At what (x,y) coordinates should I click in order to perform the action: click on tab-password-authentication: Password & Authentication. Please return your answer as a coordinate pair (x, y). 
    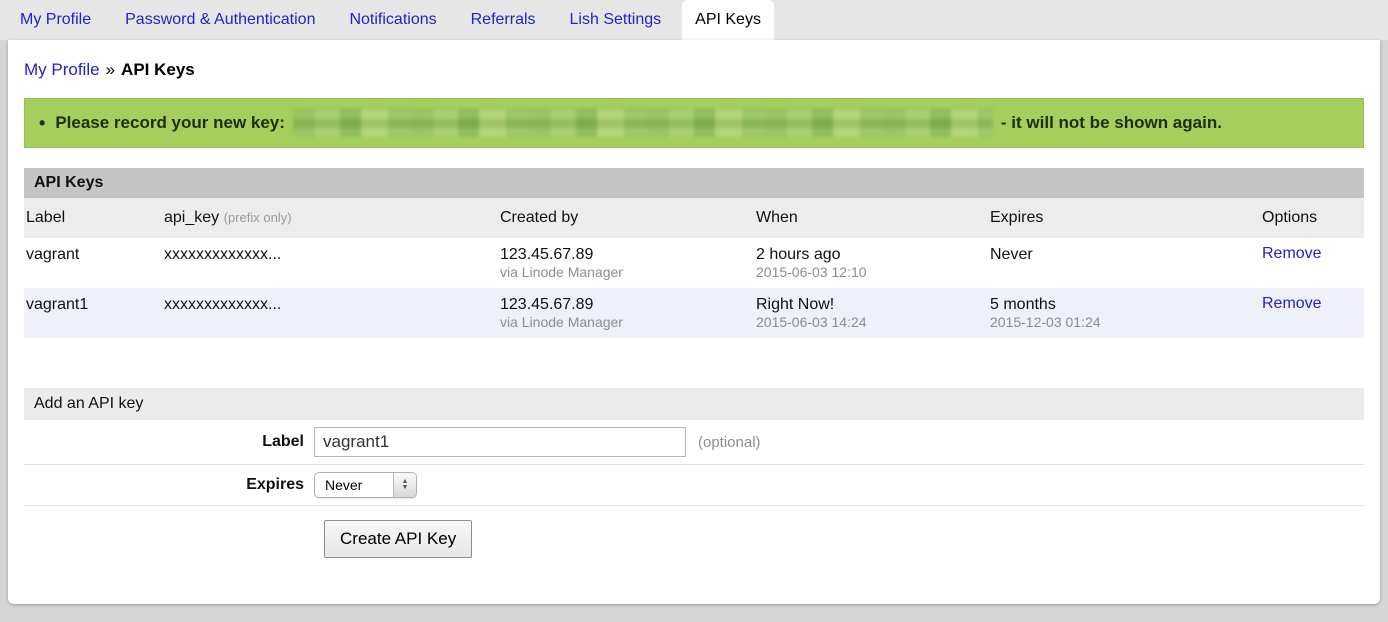
    Looking at the image, I should click on (220, 19).